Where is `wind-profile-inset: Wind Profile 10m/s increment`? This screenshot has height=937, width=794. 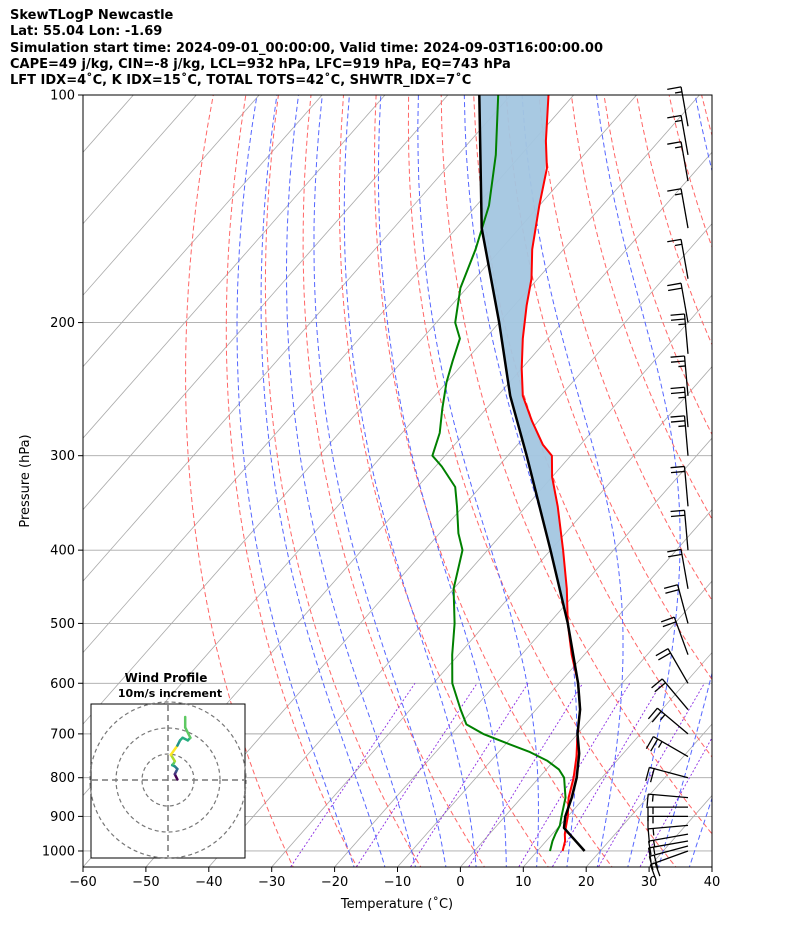
wind-profile-inset: Wind Profile 10m/s increment is located at coordinates (168, 765).